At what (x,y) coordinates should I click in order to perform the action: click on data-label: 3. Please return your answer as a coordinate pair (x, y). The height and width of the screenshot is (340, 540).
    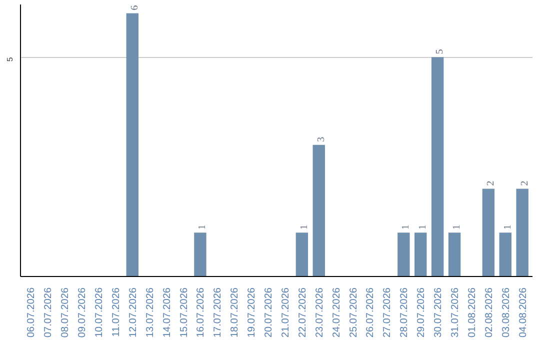
    Looking at the image, I should click on (321, 139).